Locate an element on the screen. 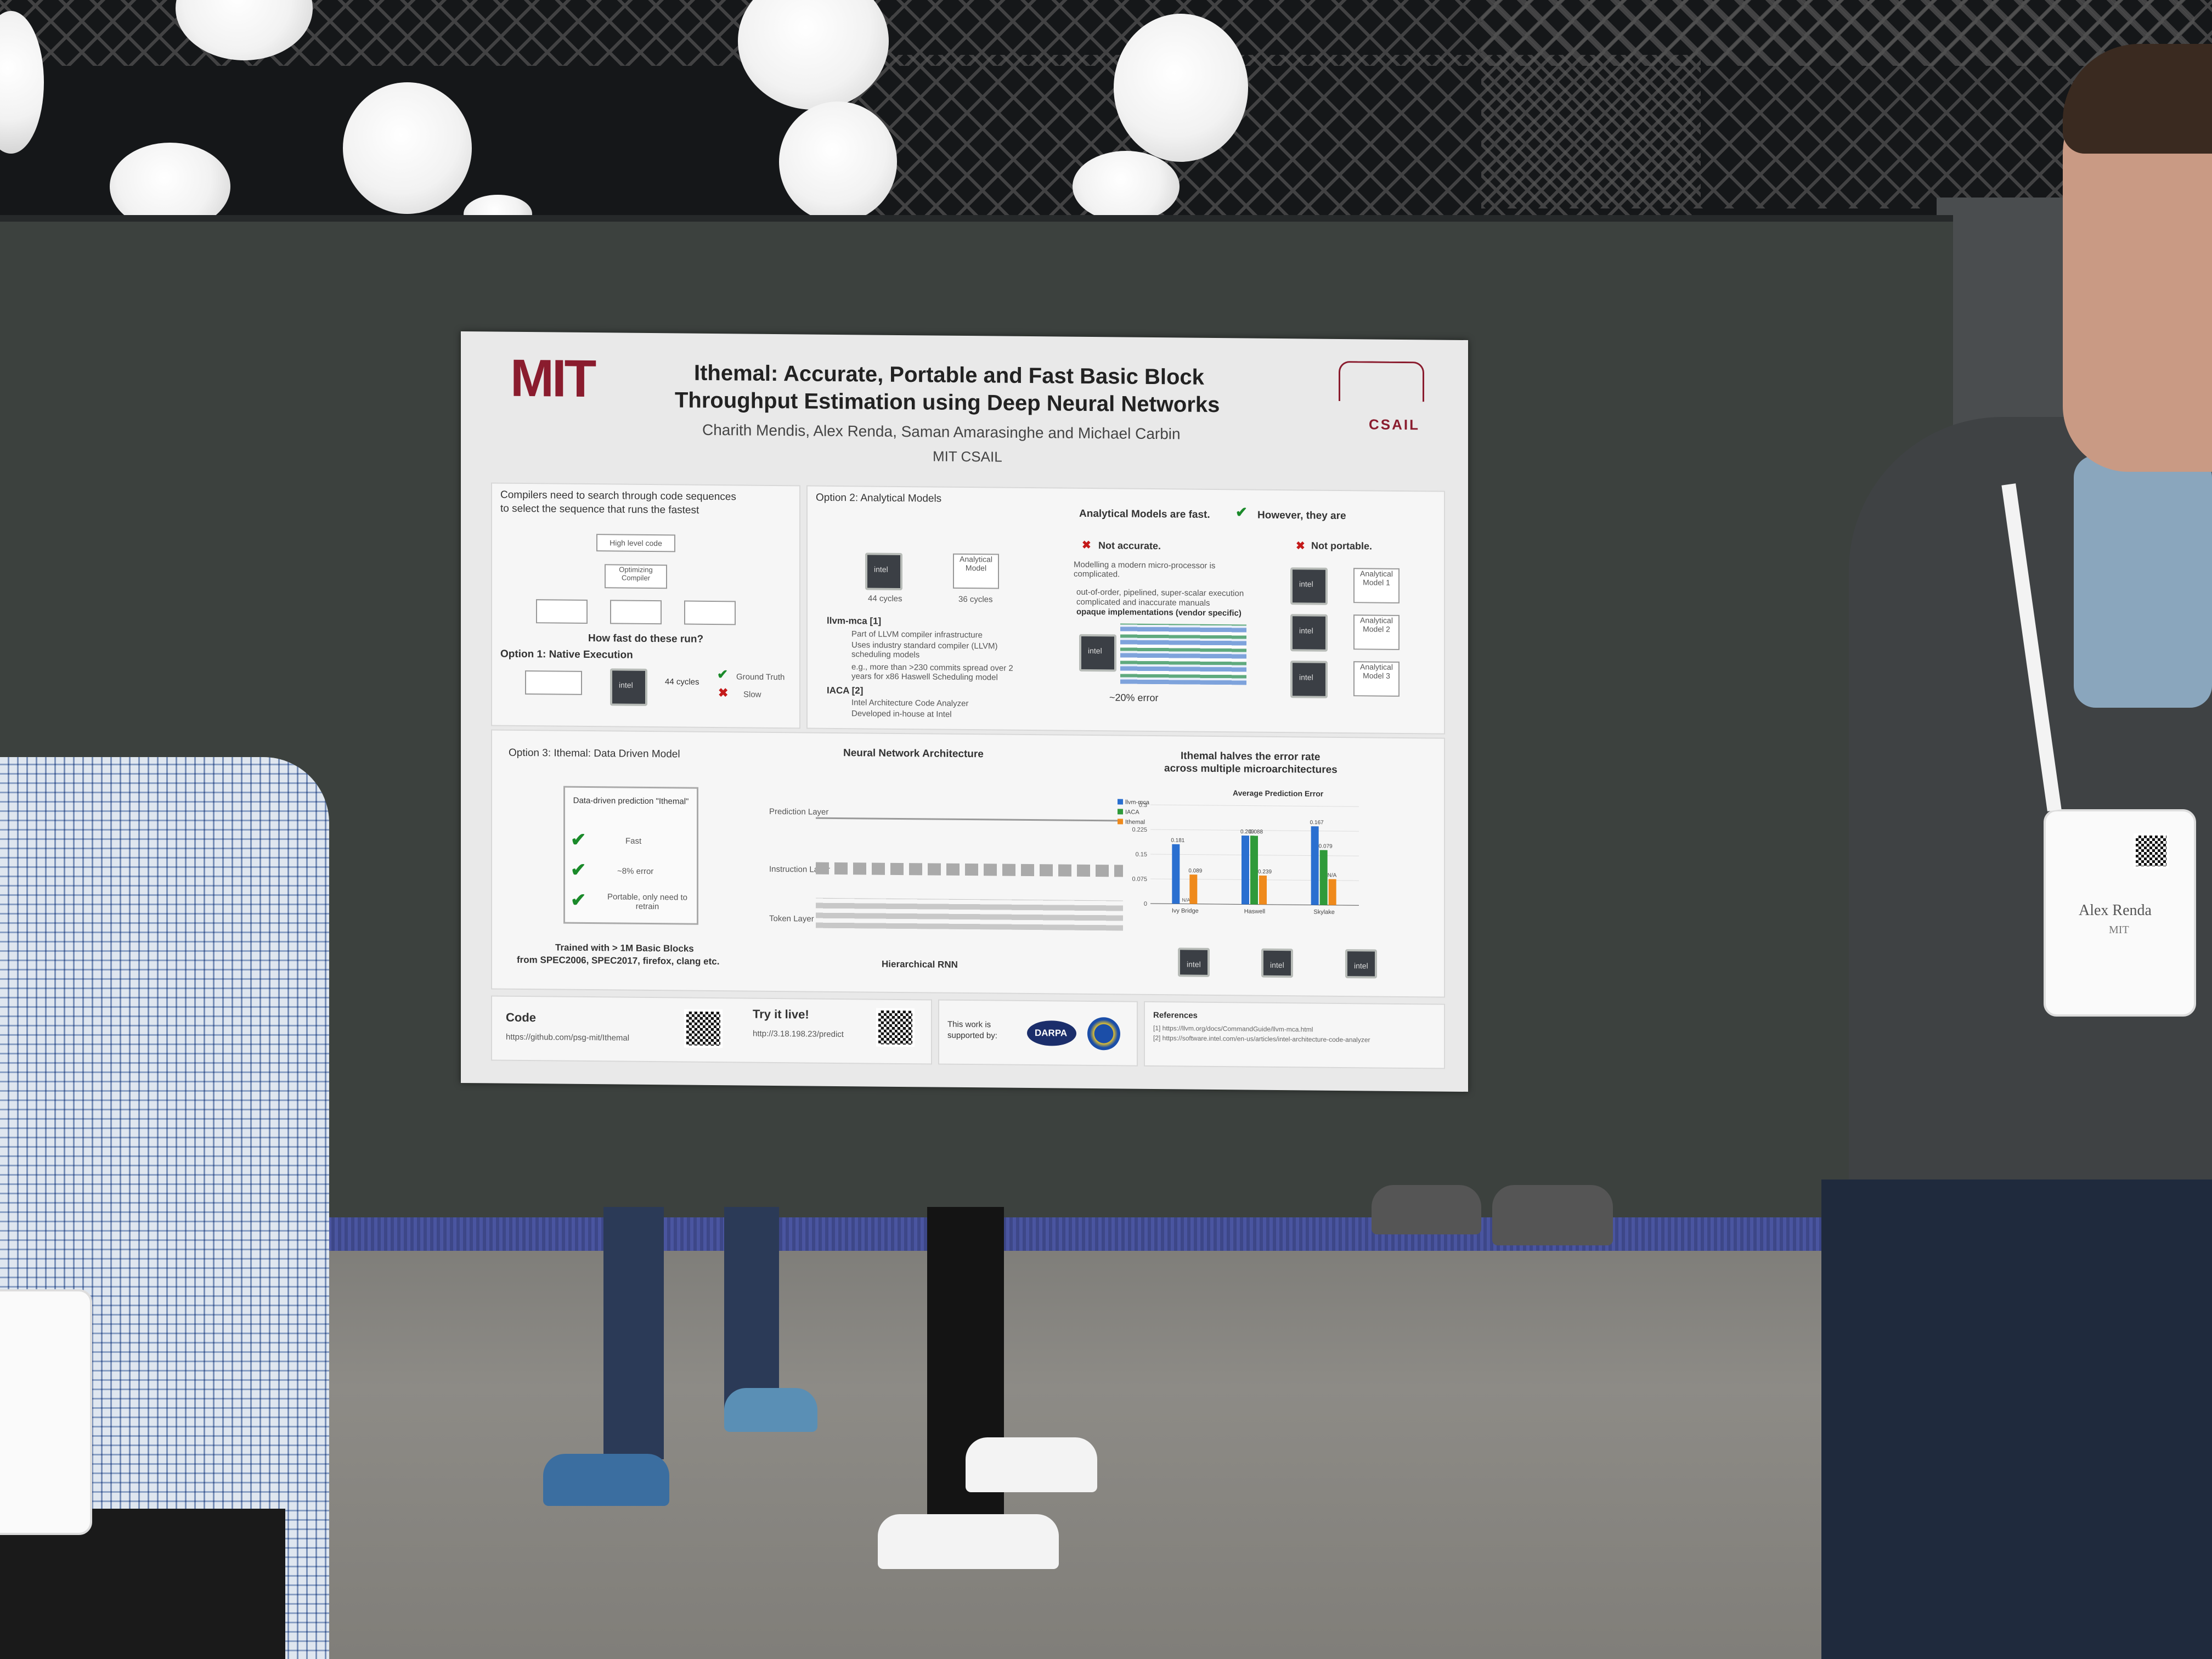 This screenshot has width=2212, height=1659. halves-line1: Ithemal halves the error rate is located at coordinates (1251, 756).